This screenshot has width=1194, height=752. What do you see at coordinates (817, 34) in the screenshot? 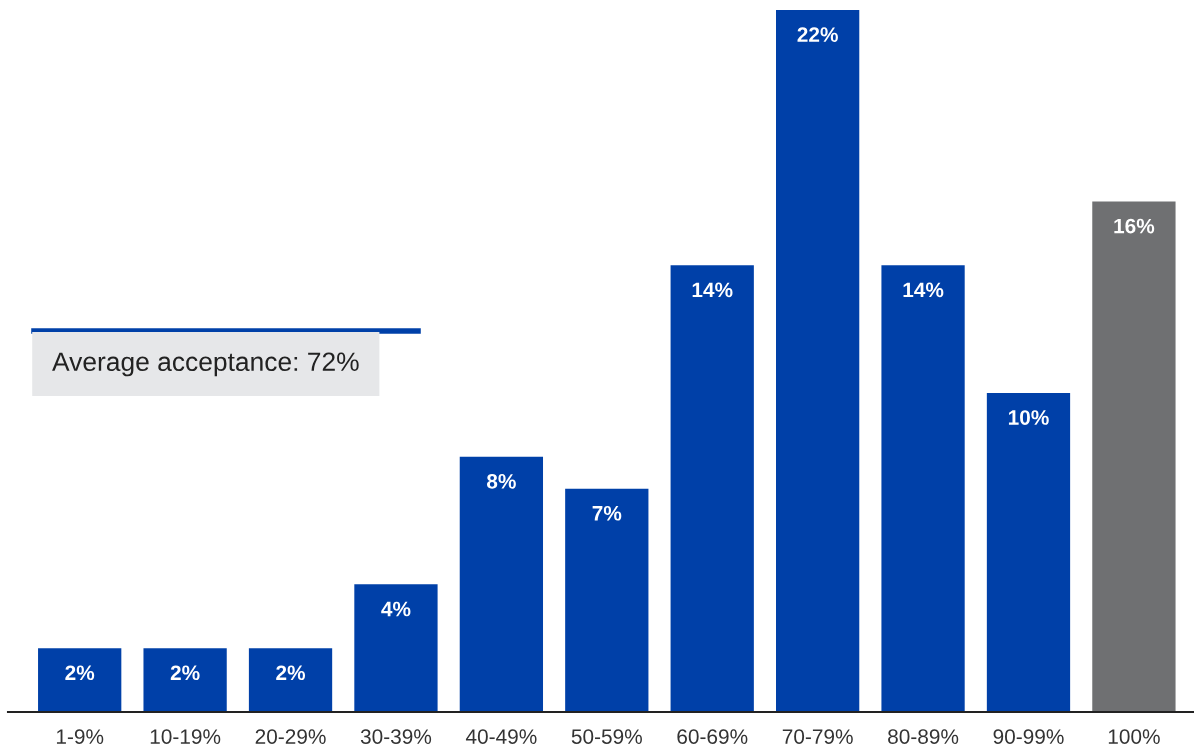
I see `data-label: 22%` at bounding box center [817, 34].